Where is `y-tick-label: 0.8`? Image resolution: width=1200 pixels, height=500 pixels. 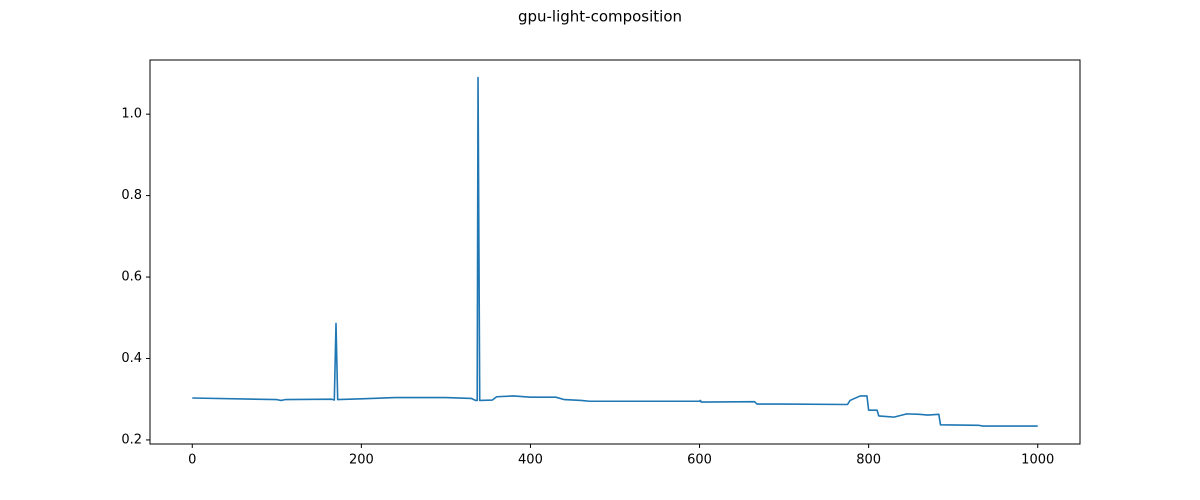 y-tick-label: 0.8 is located at coordinates (131, 195).